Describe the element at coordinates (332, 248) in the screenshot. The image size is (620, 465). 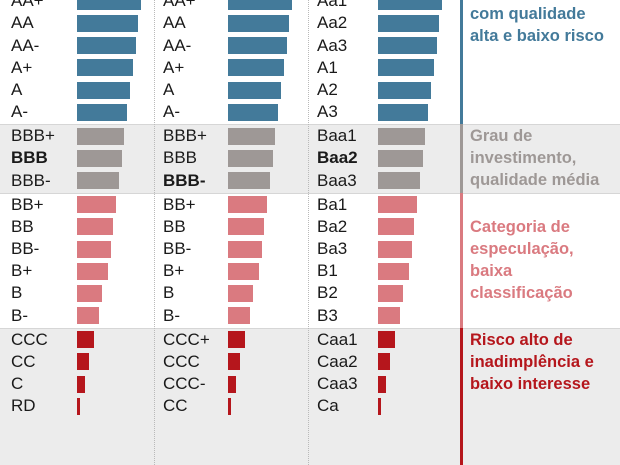
I see `rating-label: Ba3` at that location.